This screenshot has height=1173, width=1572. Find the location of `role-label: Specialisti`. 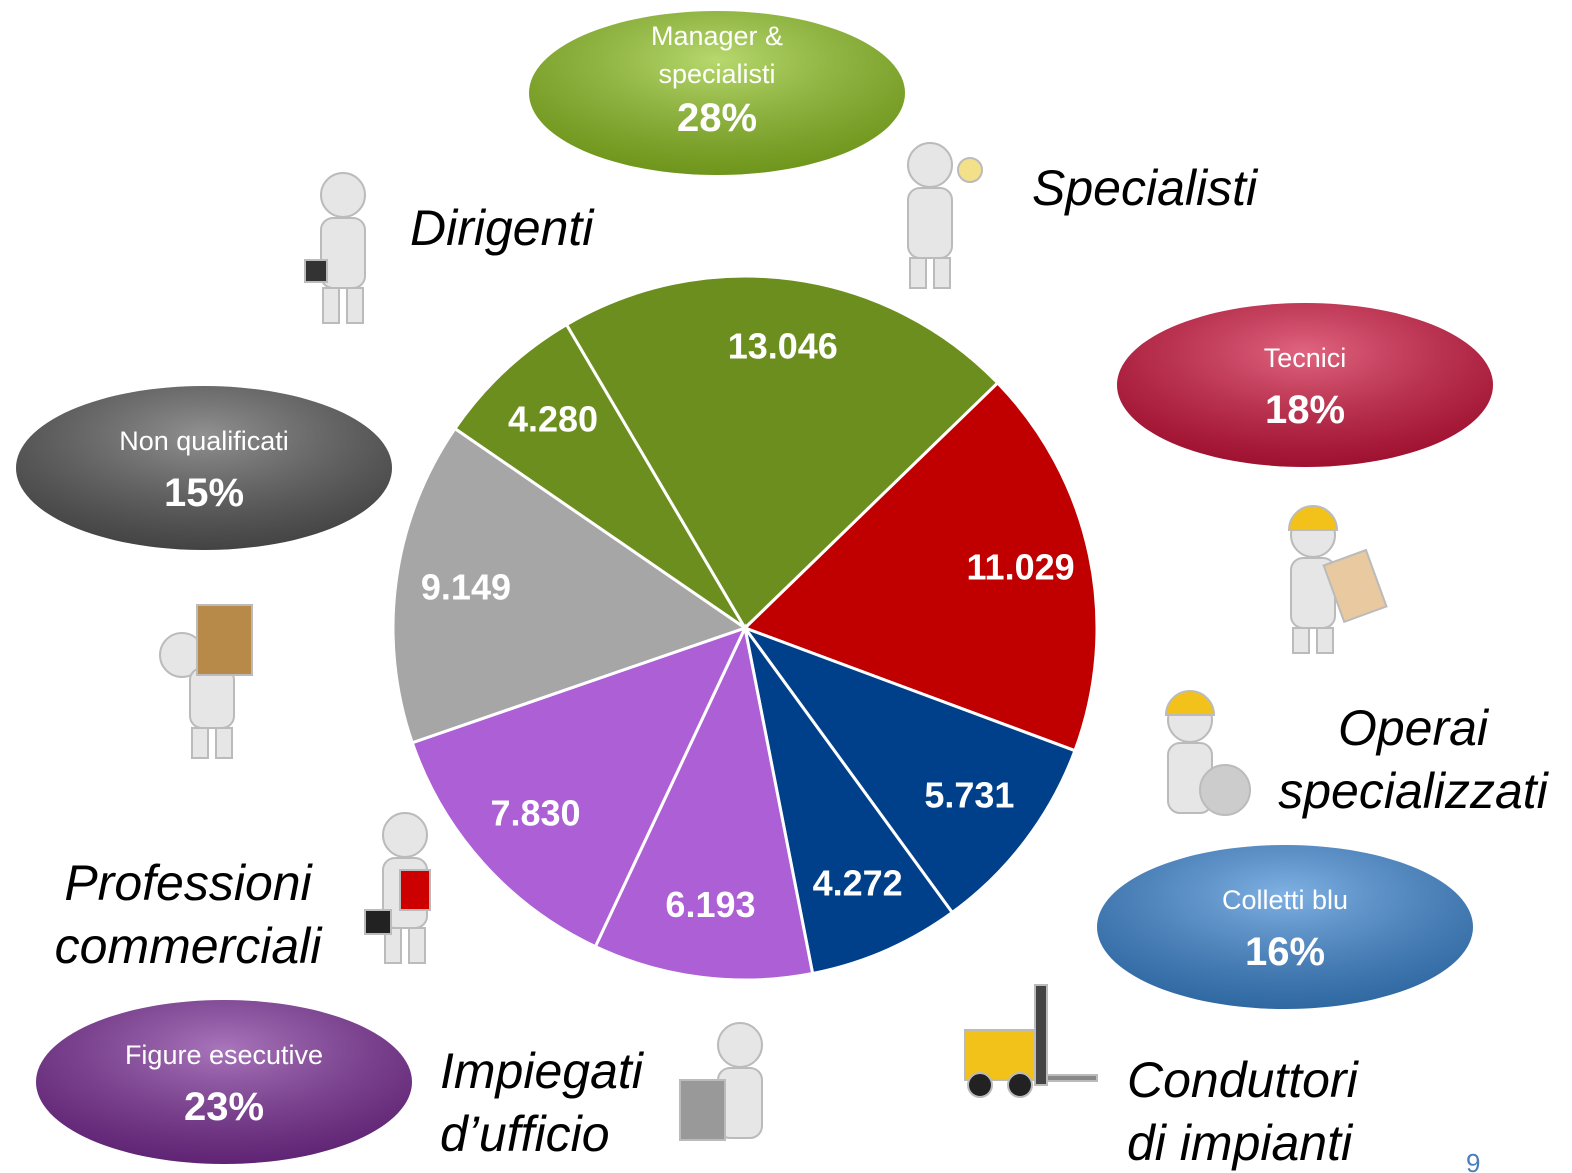

role-label: Specialisti is located at coordinates (1145, 188).